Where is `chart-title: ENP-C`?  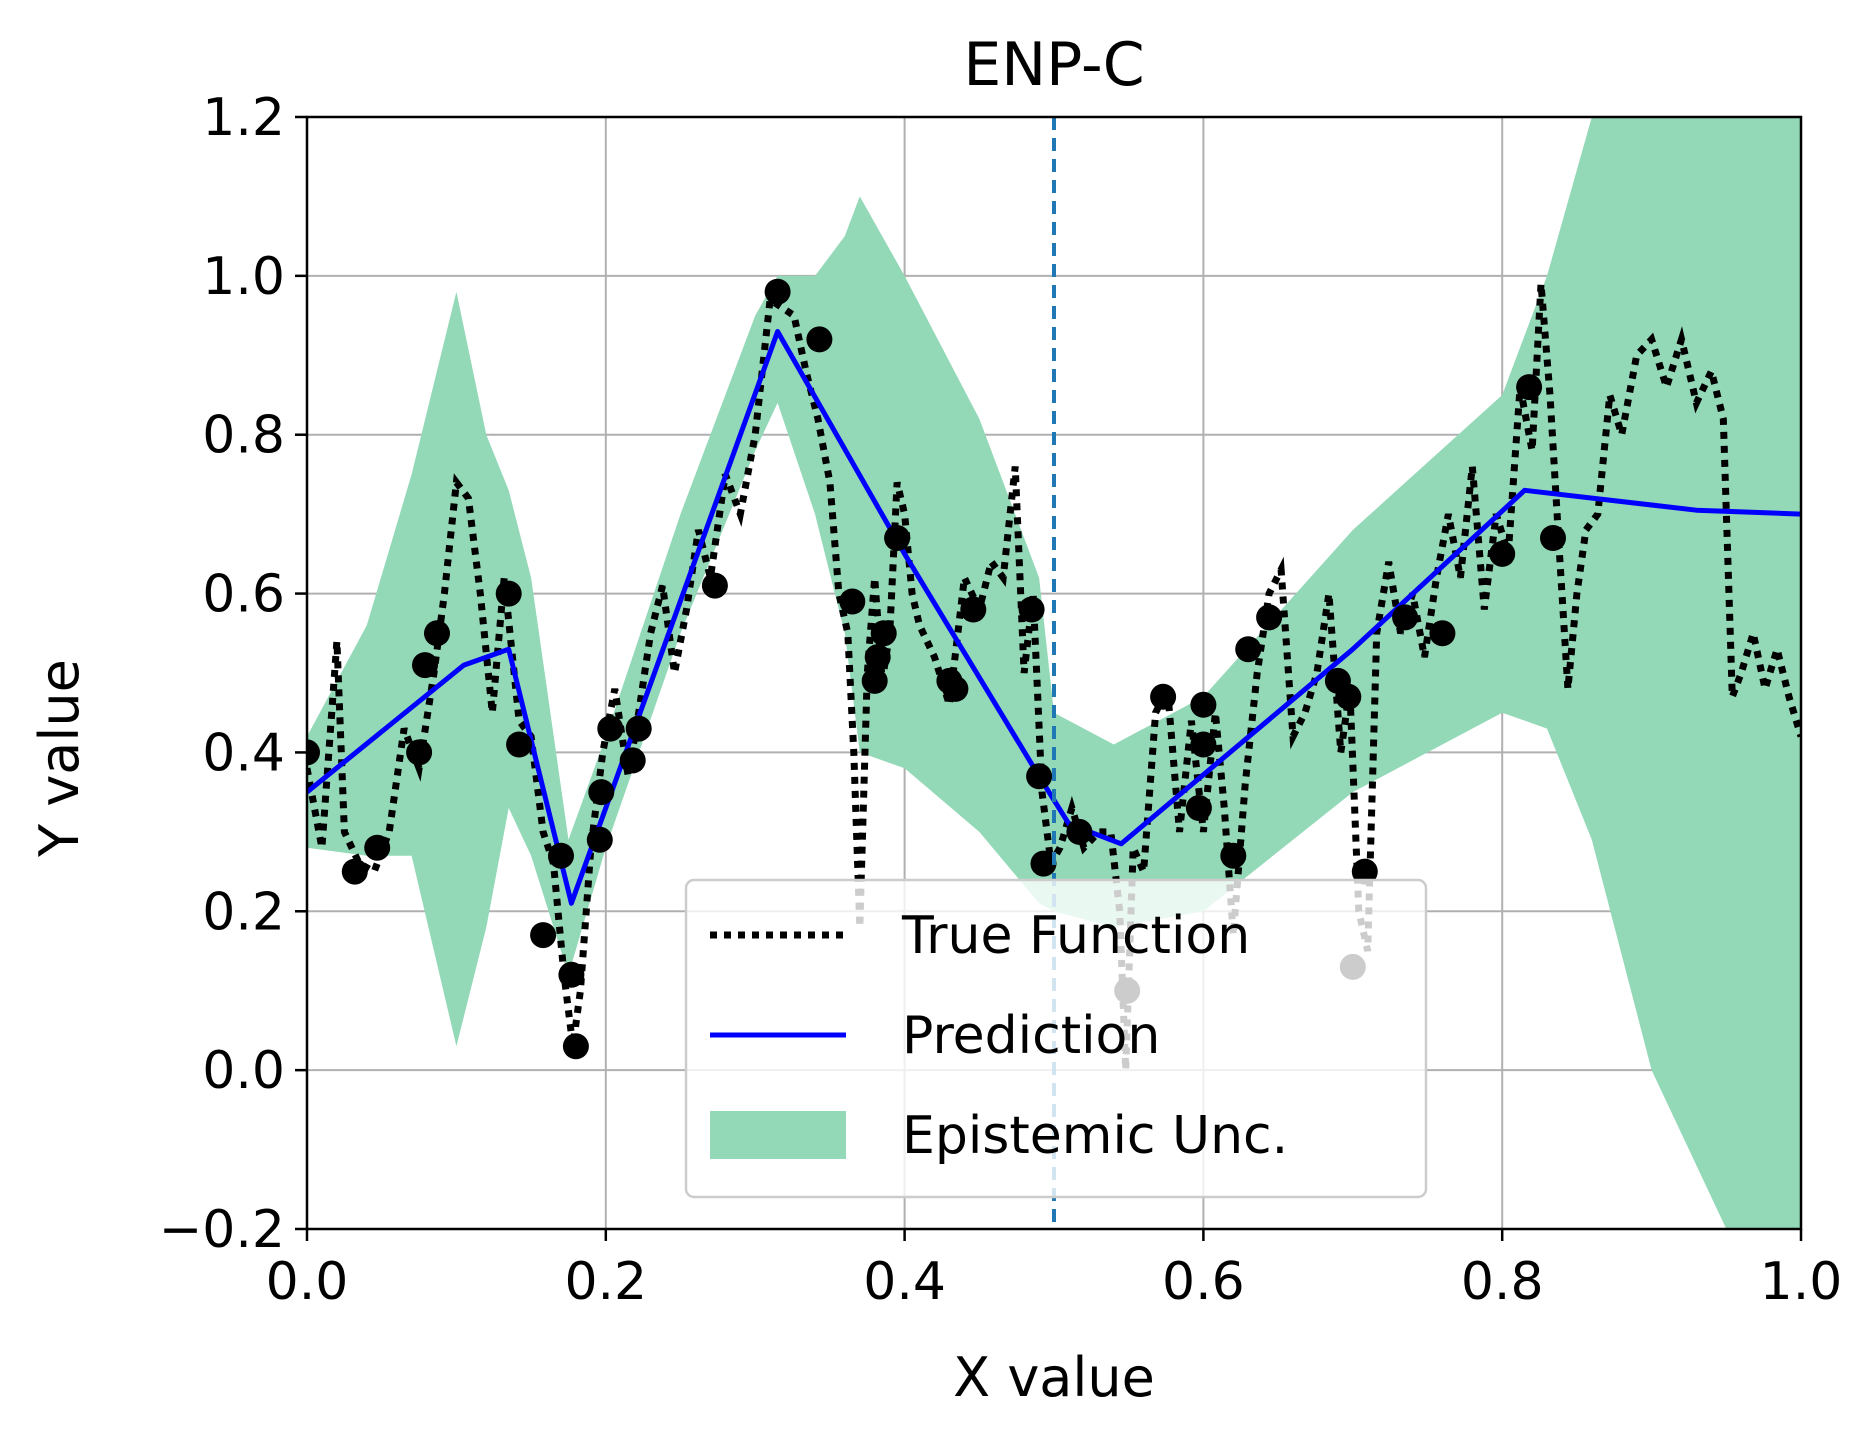
chart-title: ENP-C is located at coordinates (1053, 65).